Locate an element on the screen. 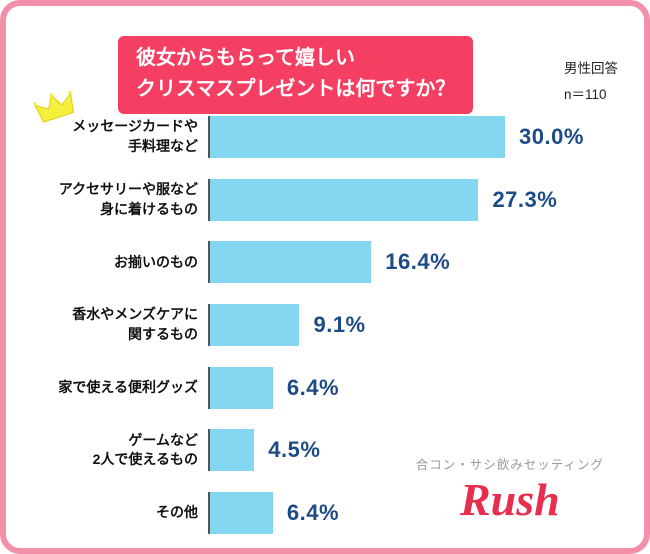 The height and width of the screenshot is (554, 650). category-label: メッセージカードや 手料理など is located at coordinates (135, 136).